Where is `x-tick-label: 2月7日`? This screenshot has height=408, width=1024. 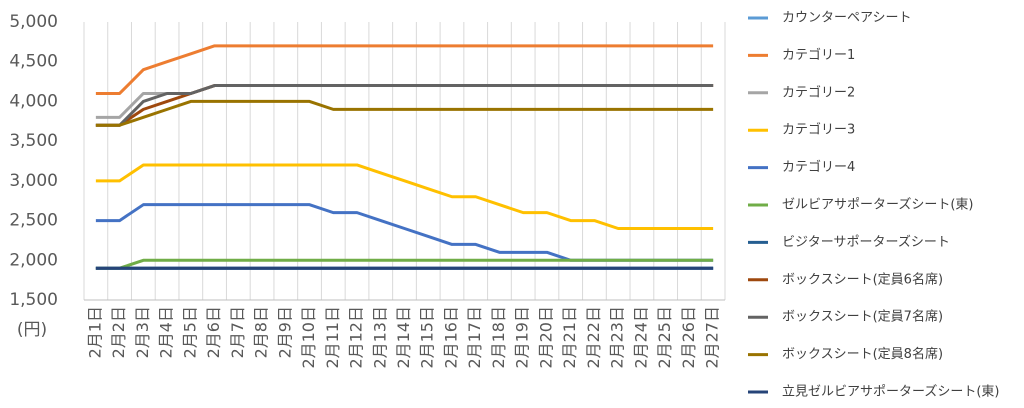 x-tick-label: 2月7日 is located at coordinates (237, 332).